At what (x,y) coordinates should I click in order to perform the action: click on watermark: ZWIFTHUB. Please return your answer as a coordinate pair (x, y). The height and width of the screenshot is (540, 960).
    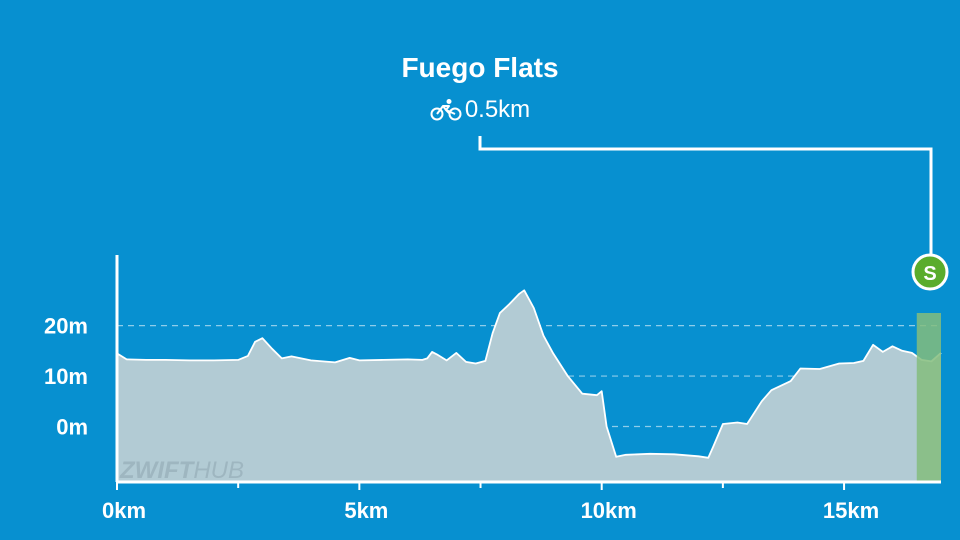
    Looking at the image, I should click on (181, 470).